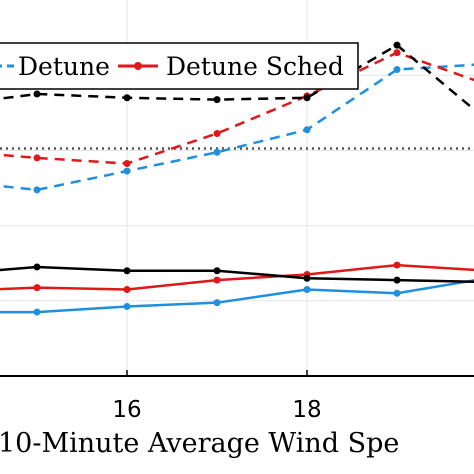 The image size is (474, 474). I want to click on x-tick-label: 16, so click(126, 410).